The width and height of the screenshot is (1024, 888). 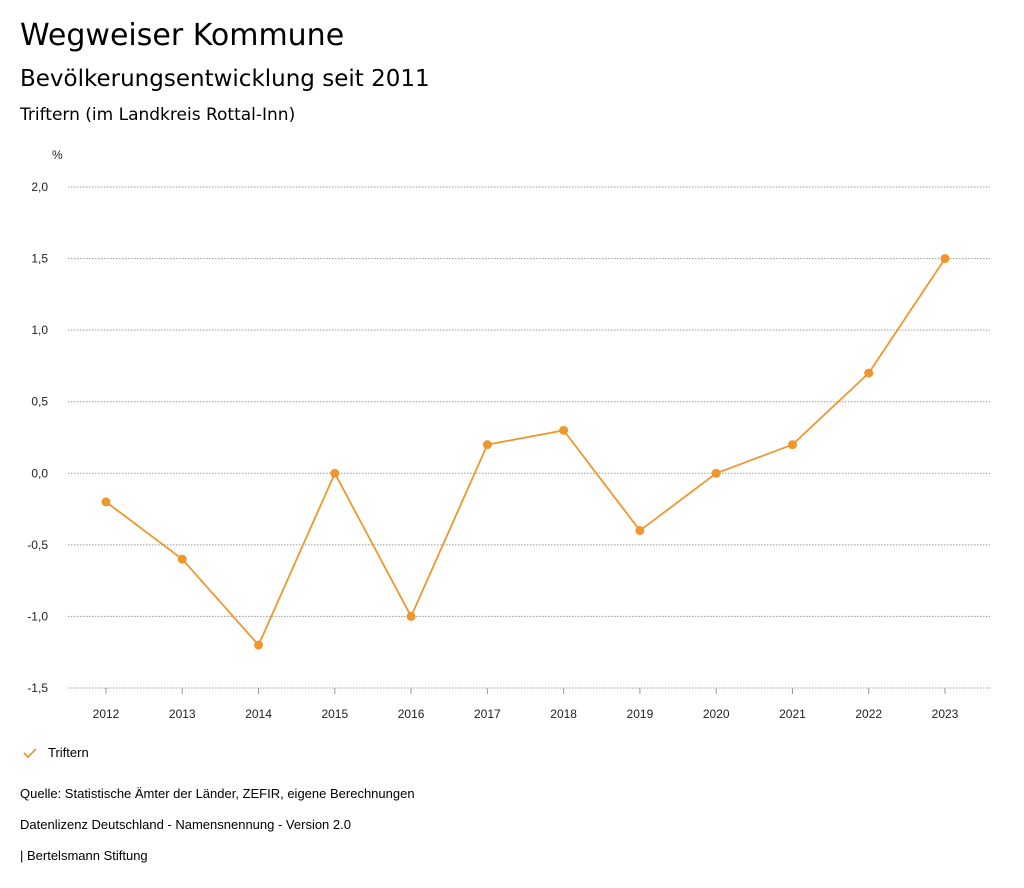 I want to click on region-label: Triftern (im Landkreis Rottal-Inn), so click(x=158, y=115).